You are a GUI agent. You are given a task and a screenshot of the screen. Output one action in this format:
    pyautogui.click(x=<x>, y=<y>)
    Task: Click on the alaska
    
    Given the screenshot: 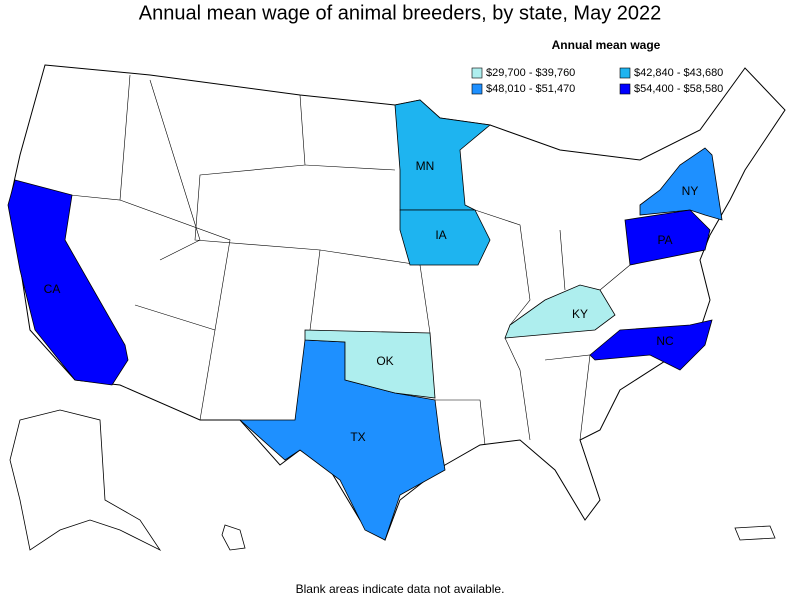 What is the action you would take?
    pyautogui.click(x=85, y=480)
    